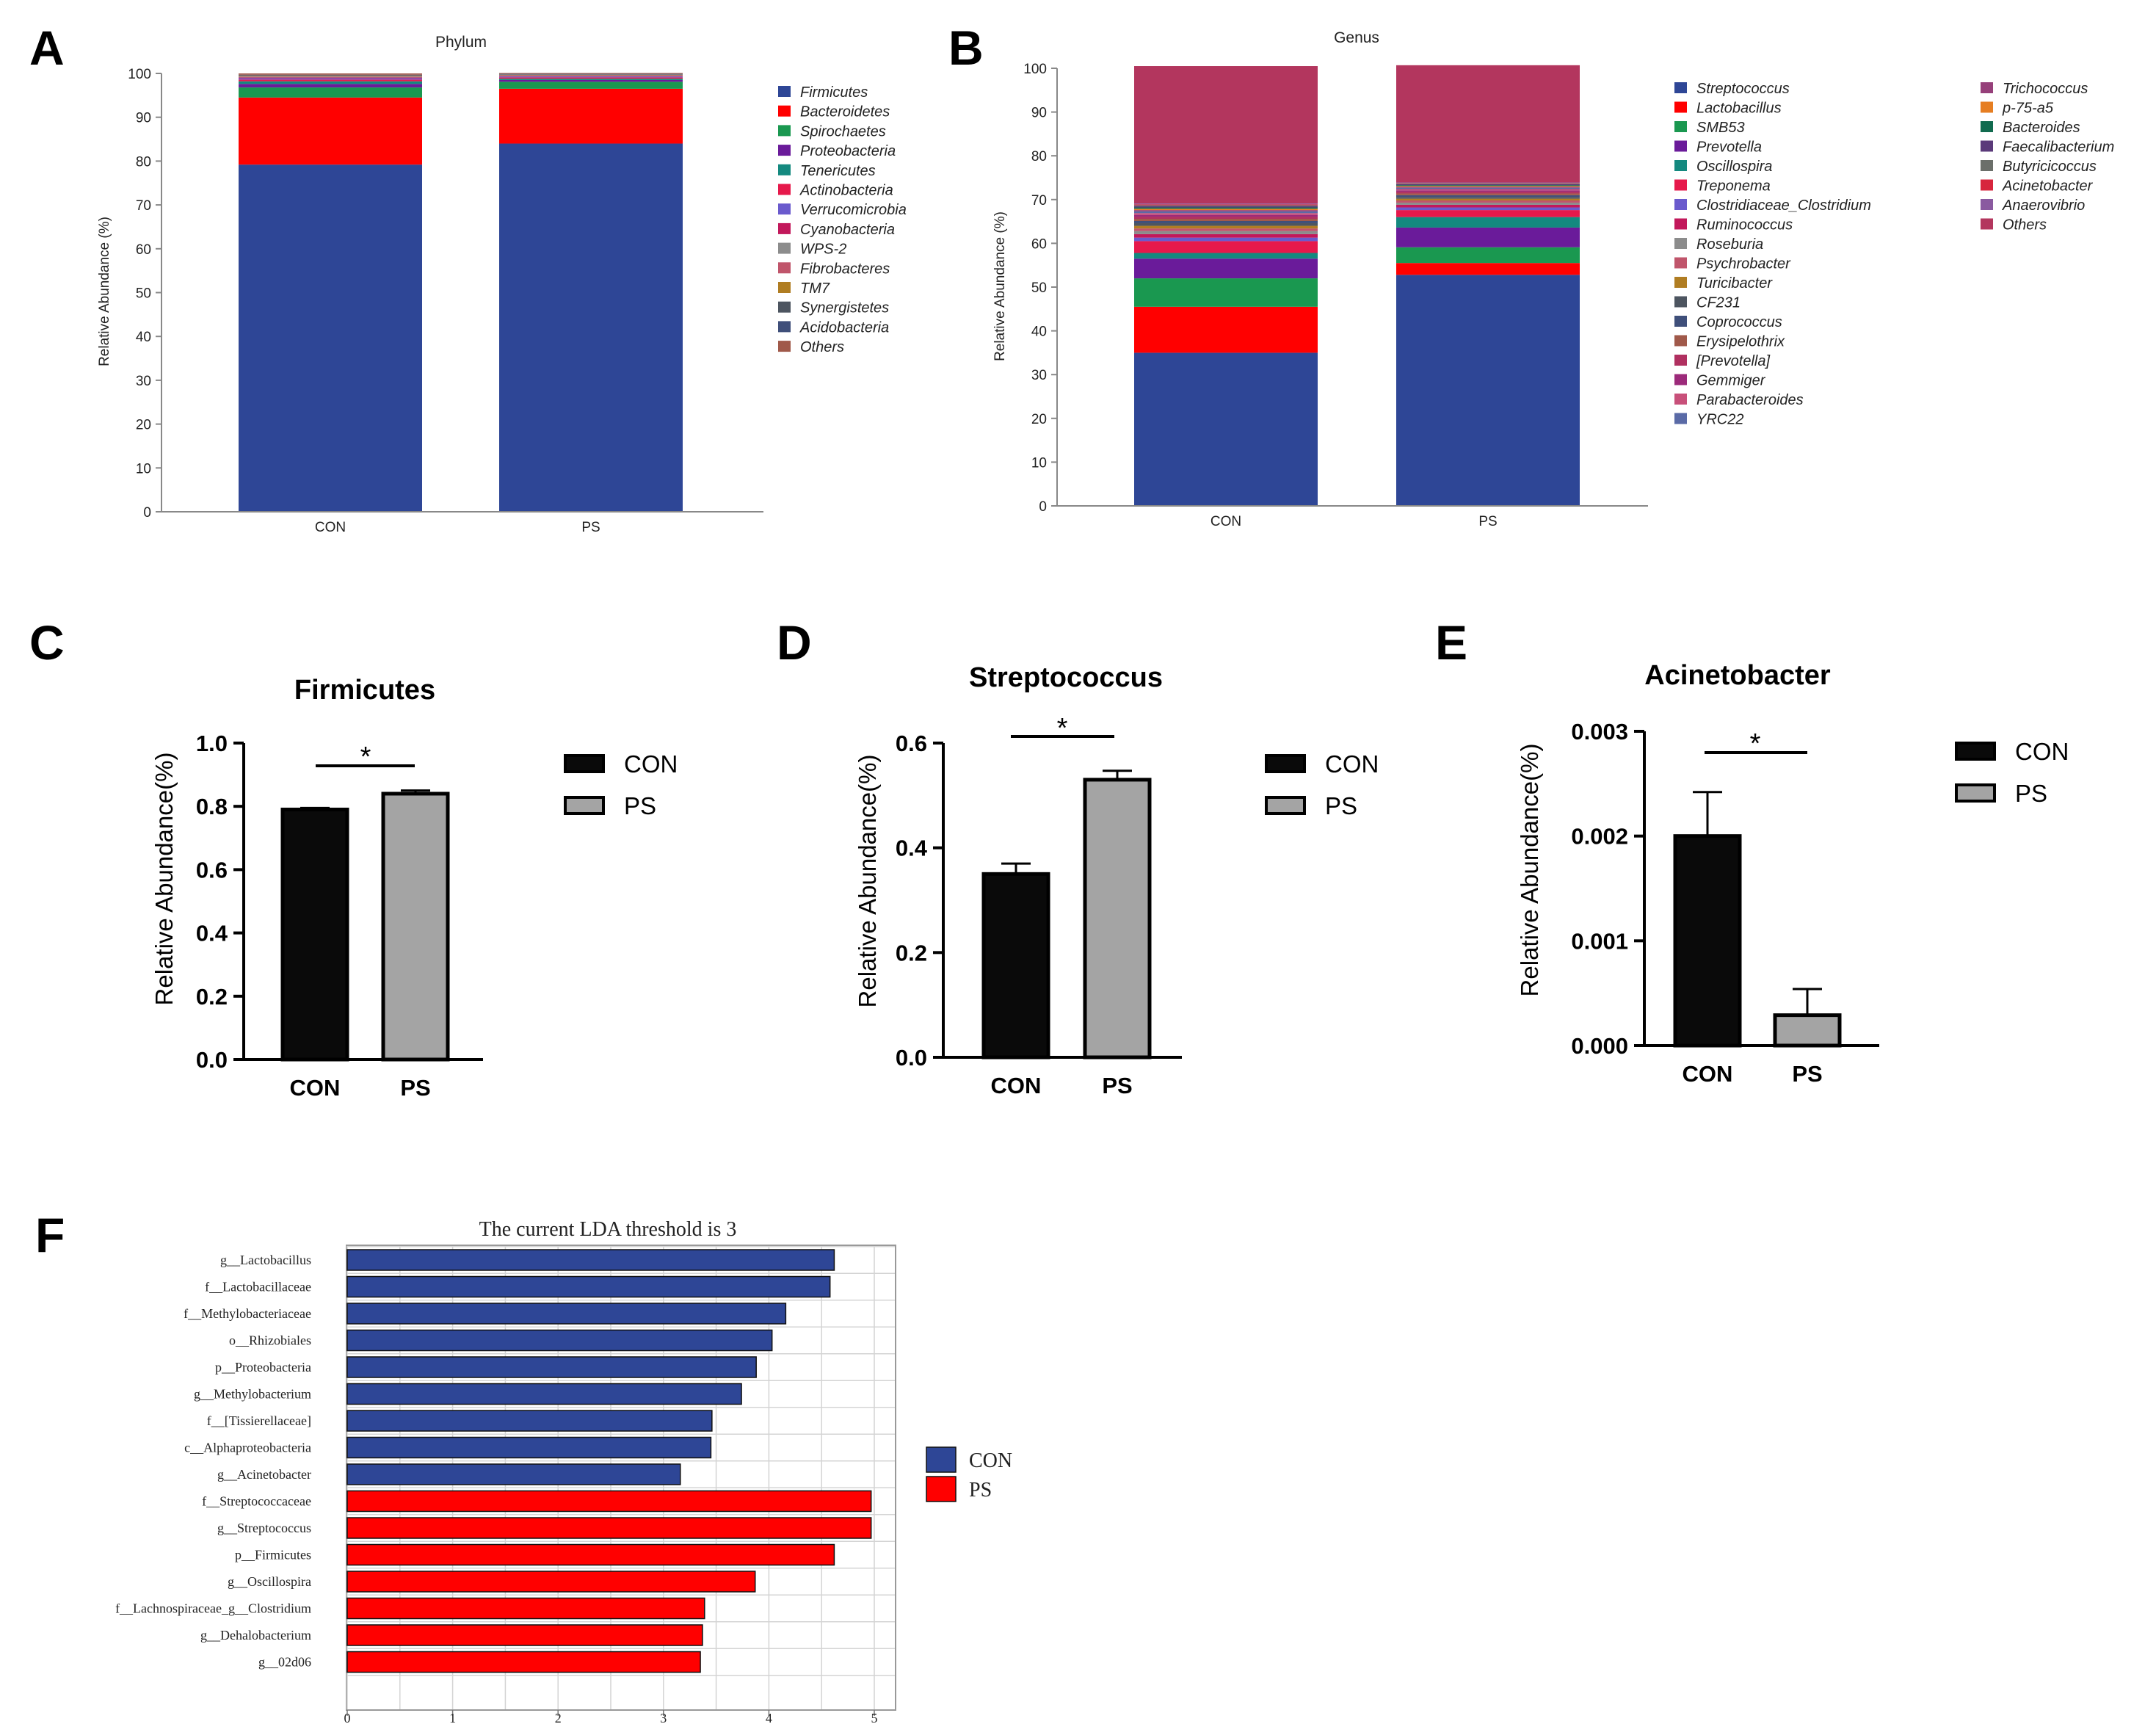 The image size is (2156, 1724). Describe the element at coordinates (1488, 237) in the screenshot. I see `bar-segment-prevotella-ps` at that location.